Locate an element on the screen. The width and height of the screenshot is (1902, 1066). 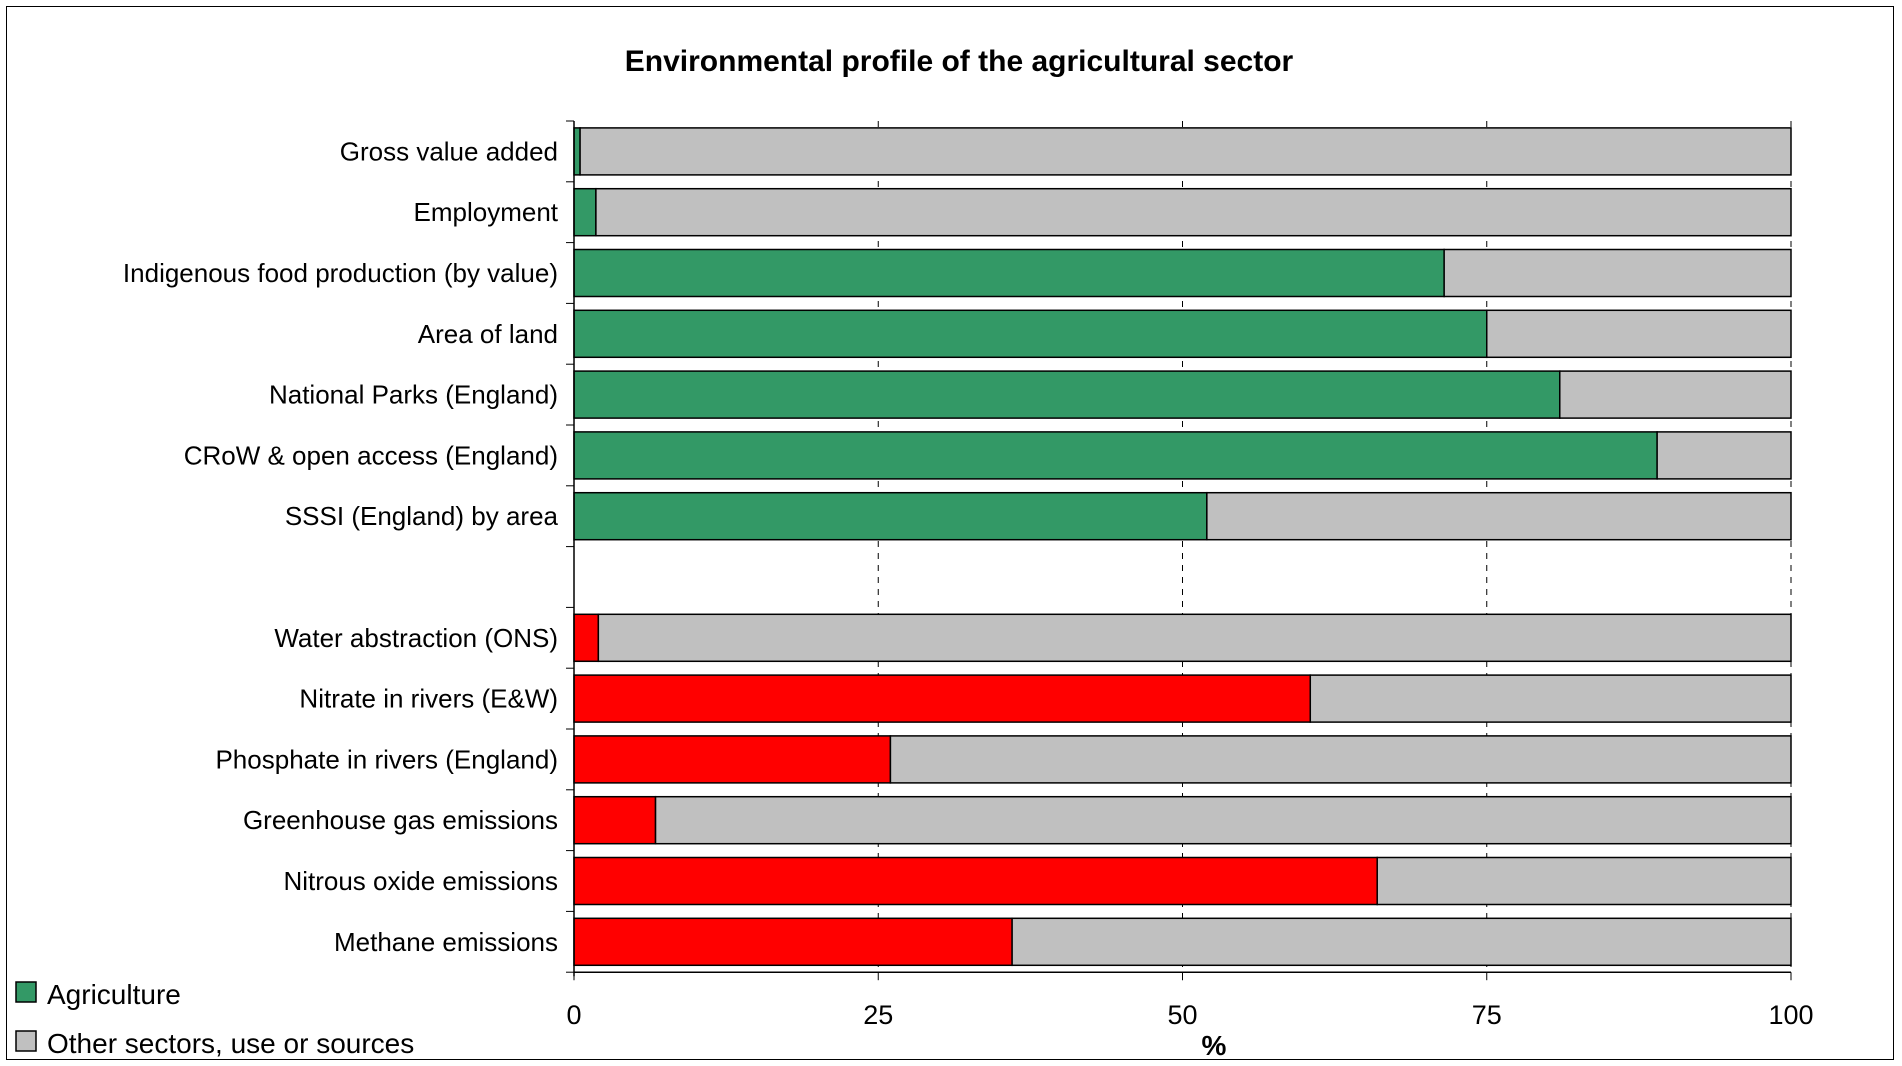
category-label: Methane emissions is located at coordinates (446, 942).